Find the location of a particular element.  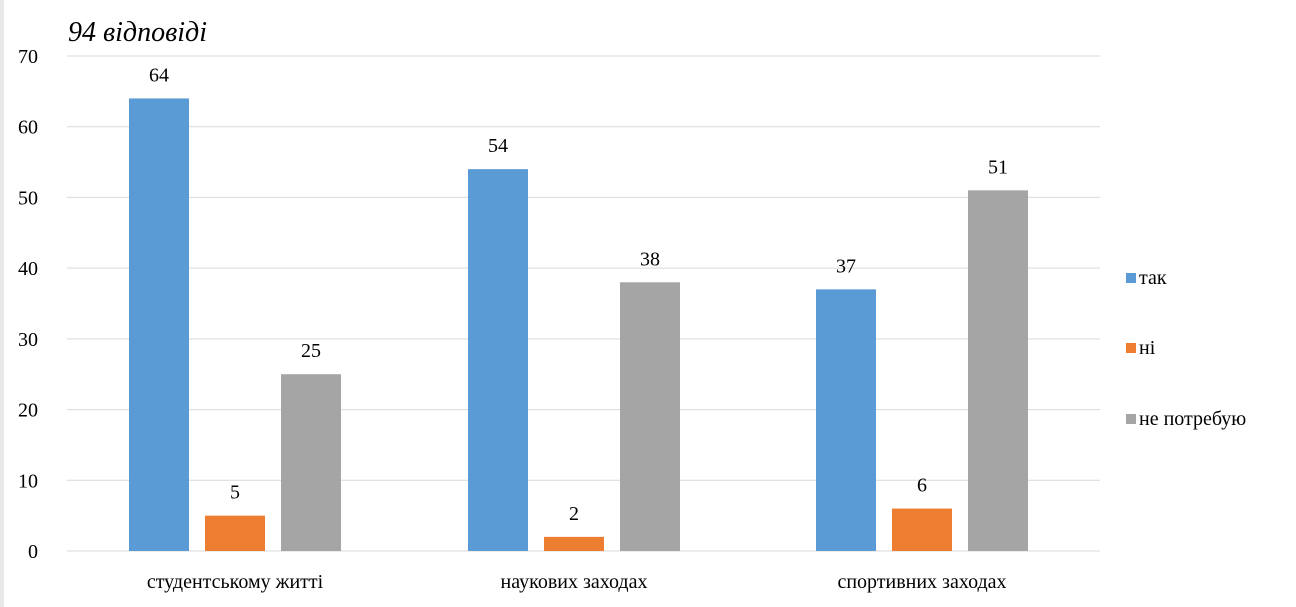

bar-так-1 is located at coordinates (159, 324).